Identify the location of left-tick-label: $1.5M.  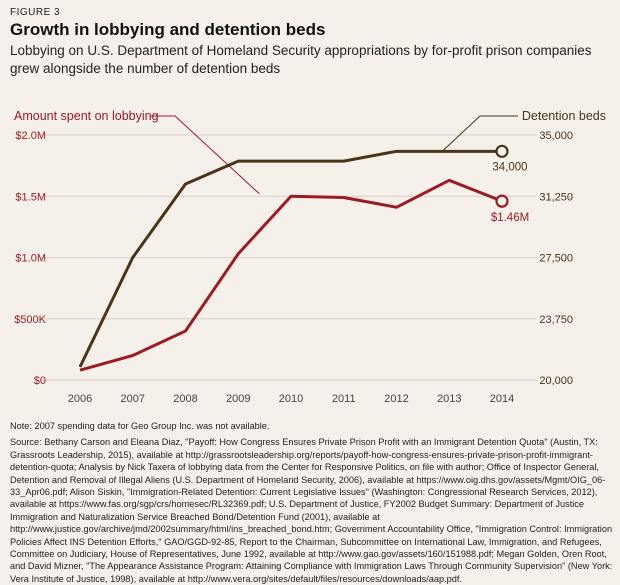
(30, 197).